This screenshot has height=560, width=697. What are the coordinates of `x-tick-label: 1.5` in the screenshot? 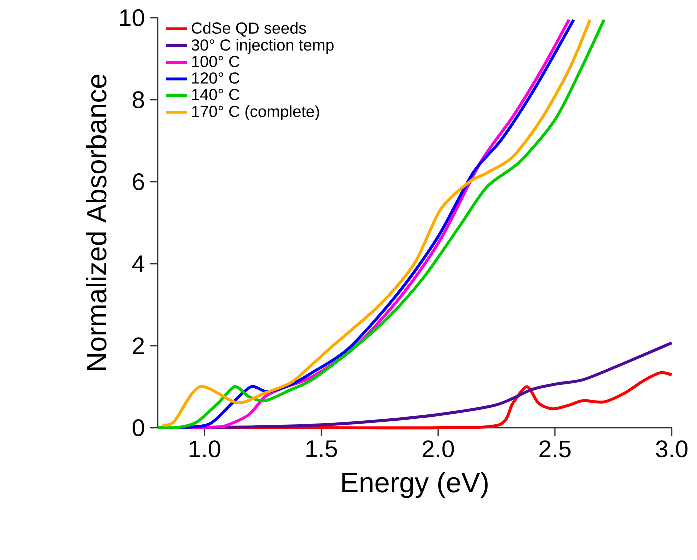 It's located at (322, 449).